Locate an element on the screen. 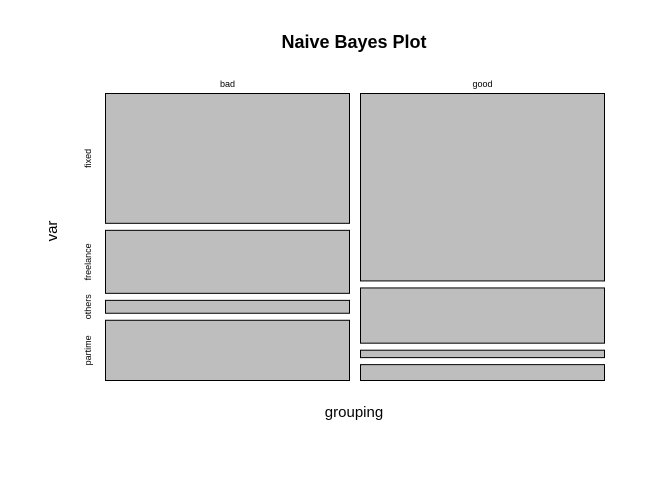 The image size is (672, 480). row-label-others: others is located at coordinates (88, 307).